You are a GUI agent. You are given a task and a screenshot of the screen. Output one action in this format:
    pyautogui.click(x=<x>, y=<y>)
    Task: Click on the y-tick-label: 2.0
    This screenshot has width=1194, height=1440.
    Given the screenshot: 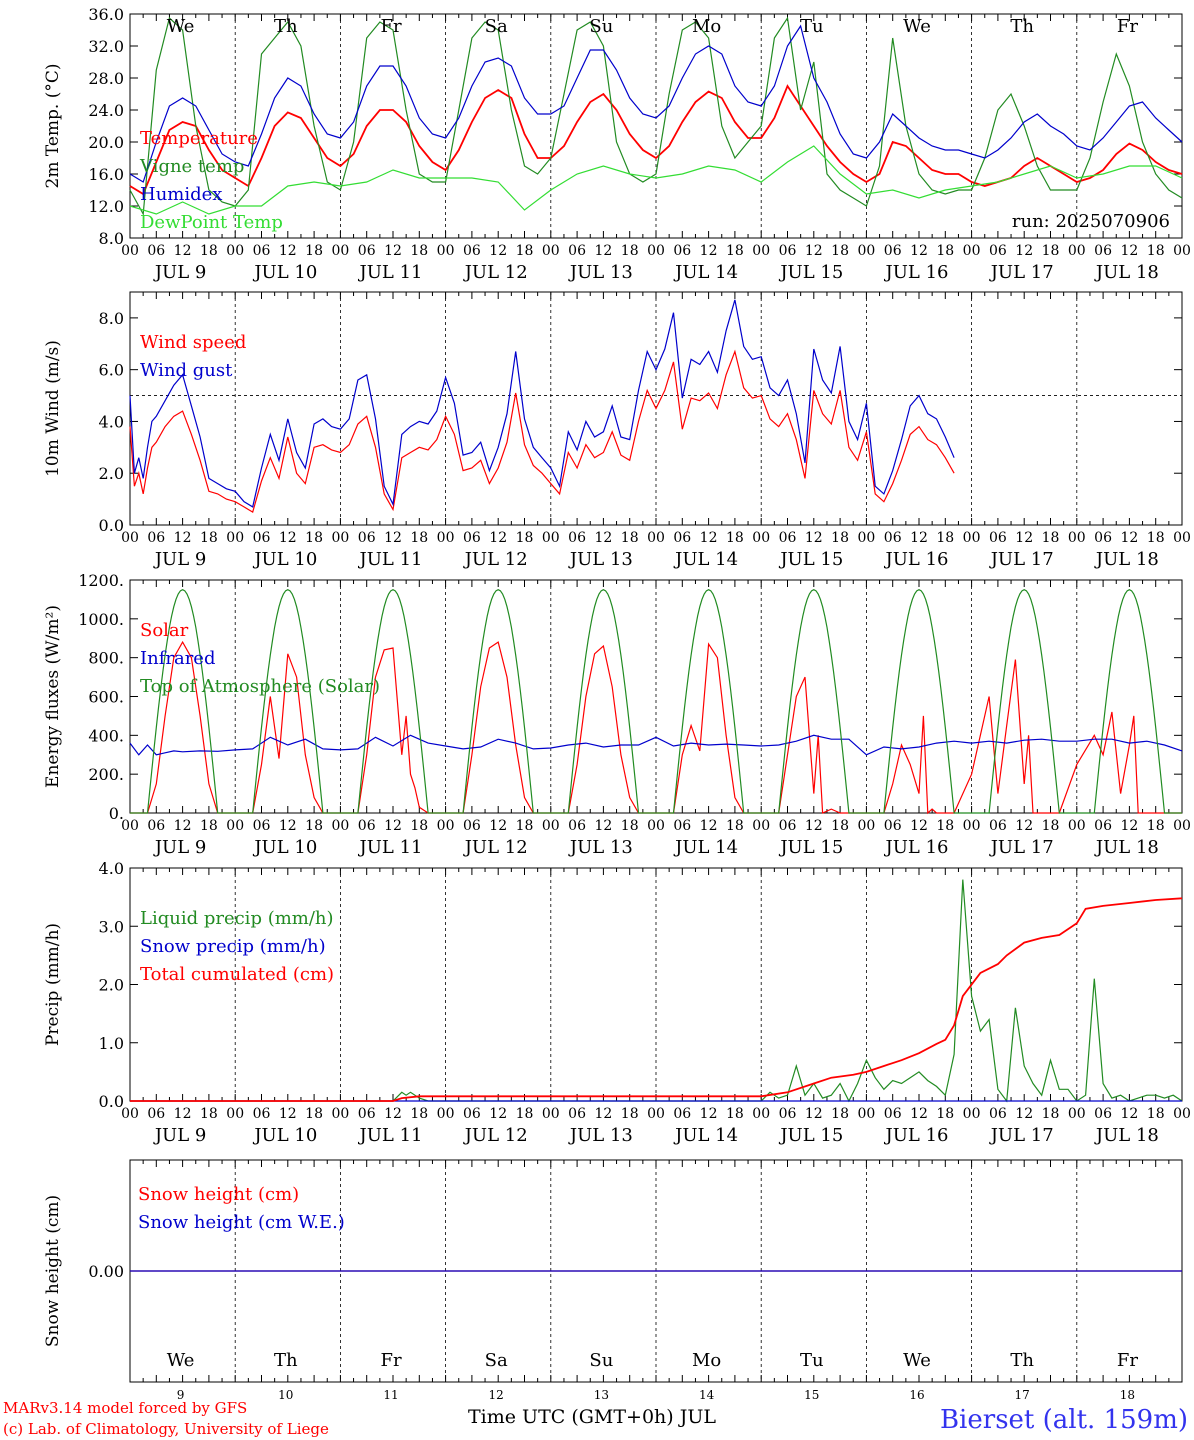 What is the action you would take?
    pyautogui.click(x=111, y=473)
    